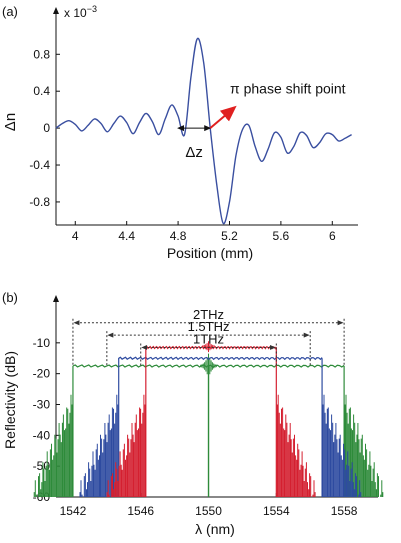 The image size is (401, 543). Describe the element at coordinates (178, 236) in the screenshot. I see `x-tick-label: 4.8` at that location.